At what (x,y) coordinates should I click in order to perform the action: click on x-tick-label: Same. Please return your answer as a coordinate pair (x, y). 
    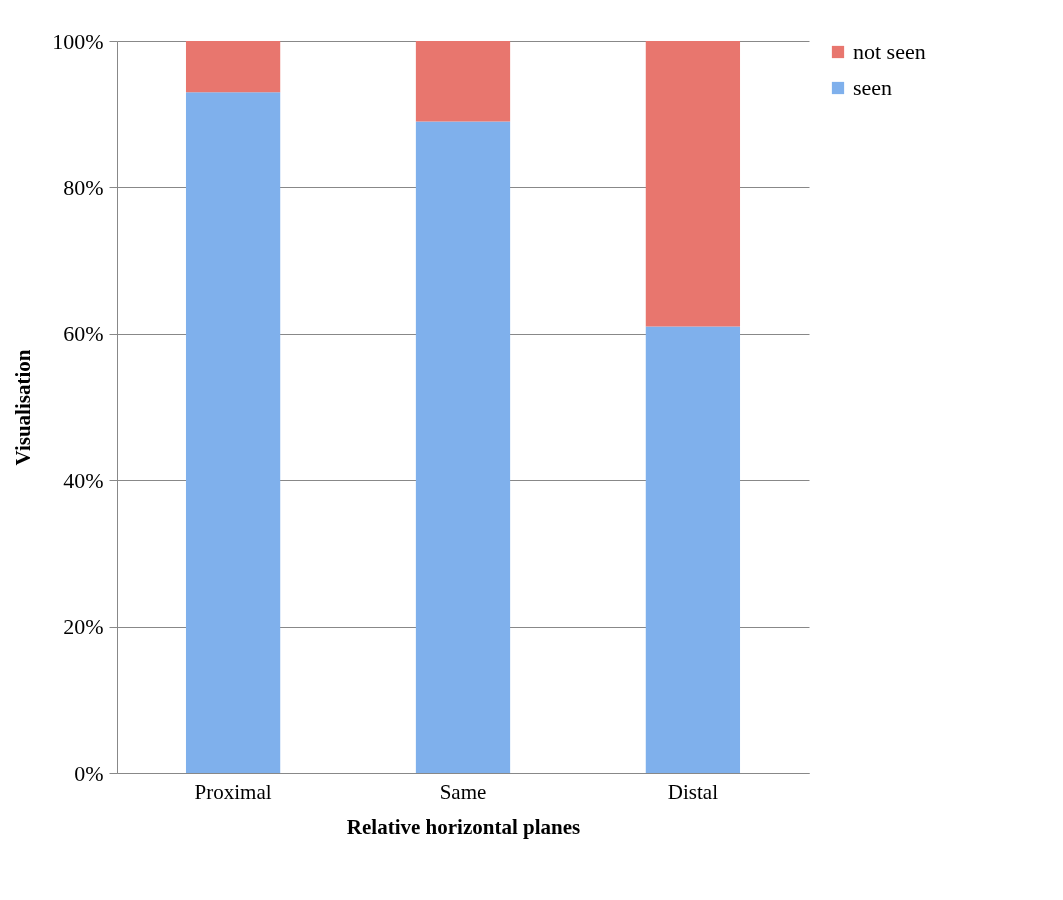
    Looking at the image, I should click on (463, 791).